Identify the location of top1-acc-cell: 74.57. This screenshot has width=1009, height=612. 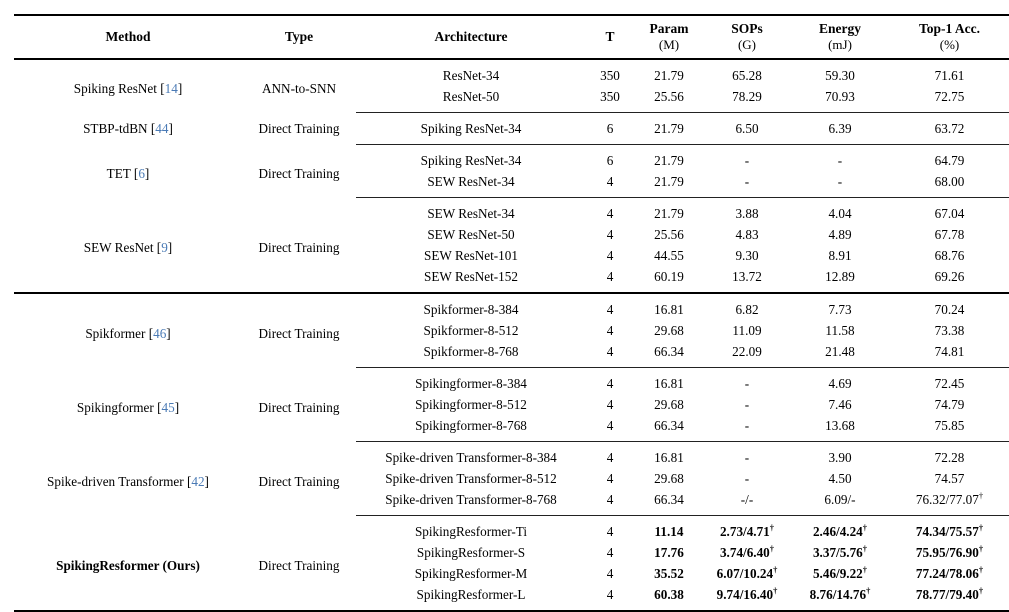
(949, 478).